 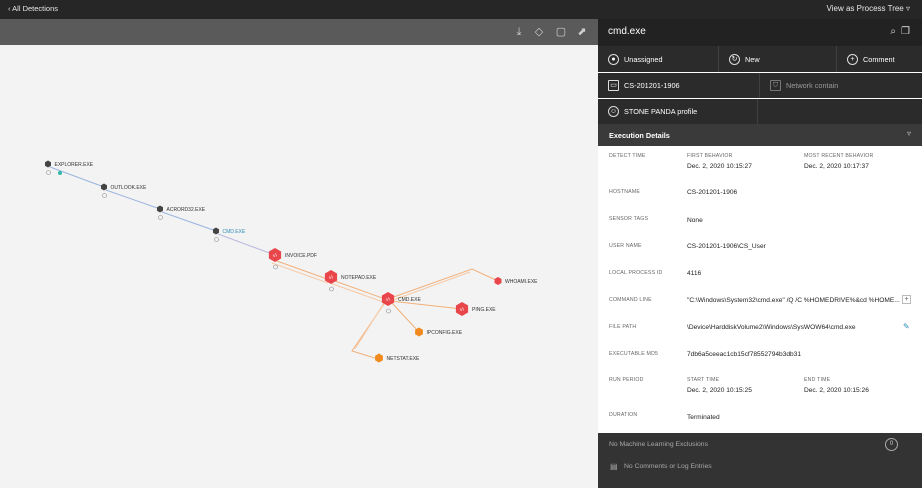 I want to click on hostname-label: HOSTNAME, so click(x=624, y=192).